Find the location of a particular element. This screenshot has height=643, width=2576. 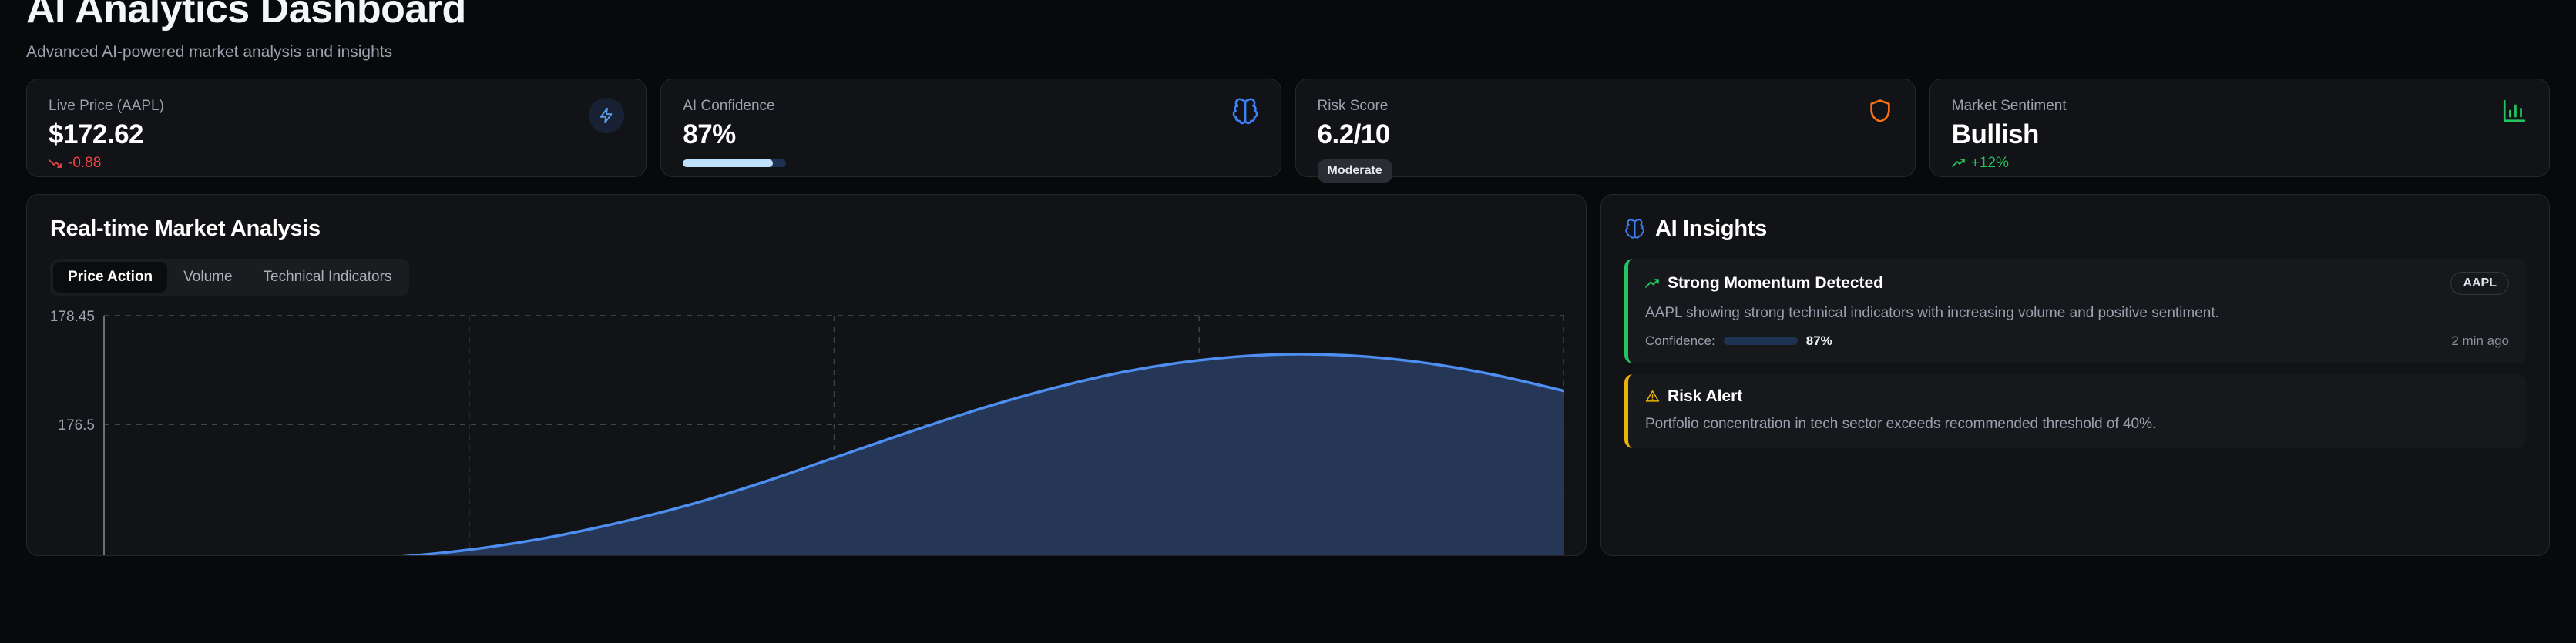

insight-title-wrap: Risk Alert is located at coordinates (1693, 396).